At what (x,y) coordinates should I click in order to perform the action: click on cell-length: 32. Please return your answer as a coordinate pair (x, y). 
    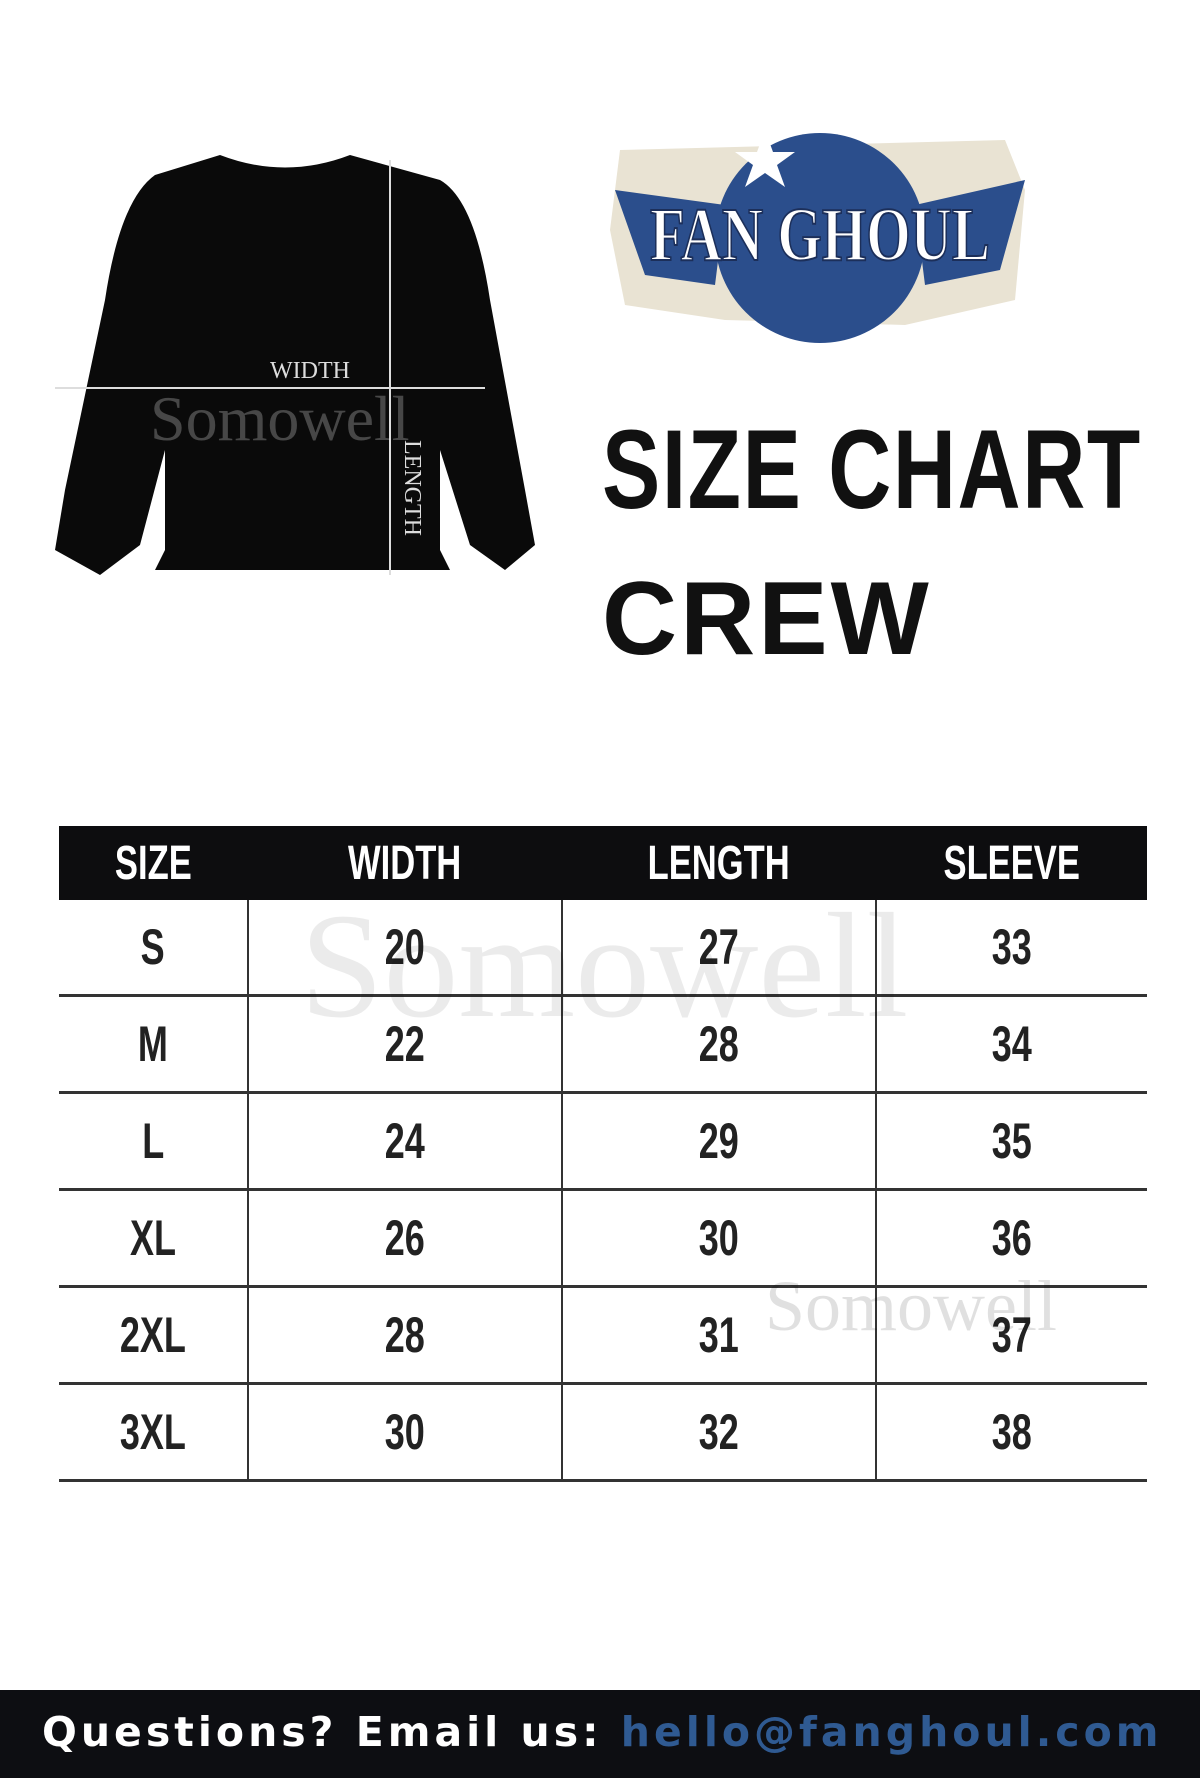
    Looking at the image, I should click on (718, 1432).